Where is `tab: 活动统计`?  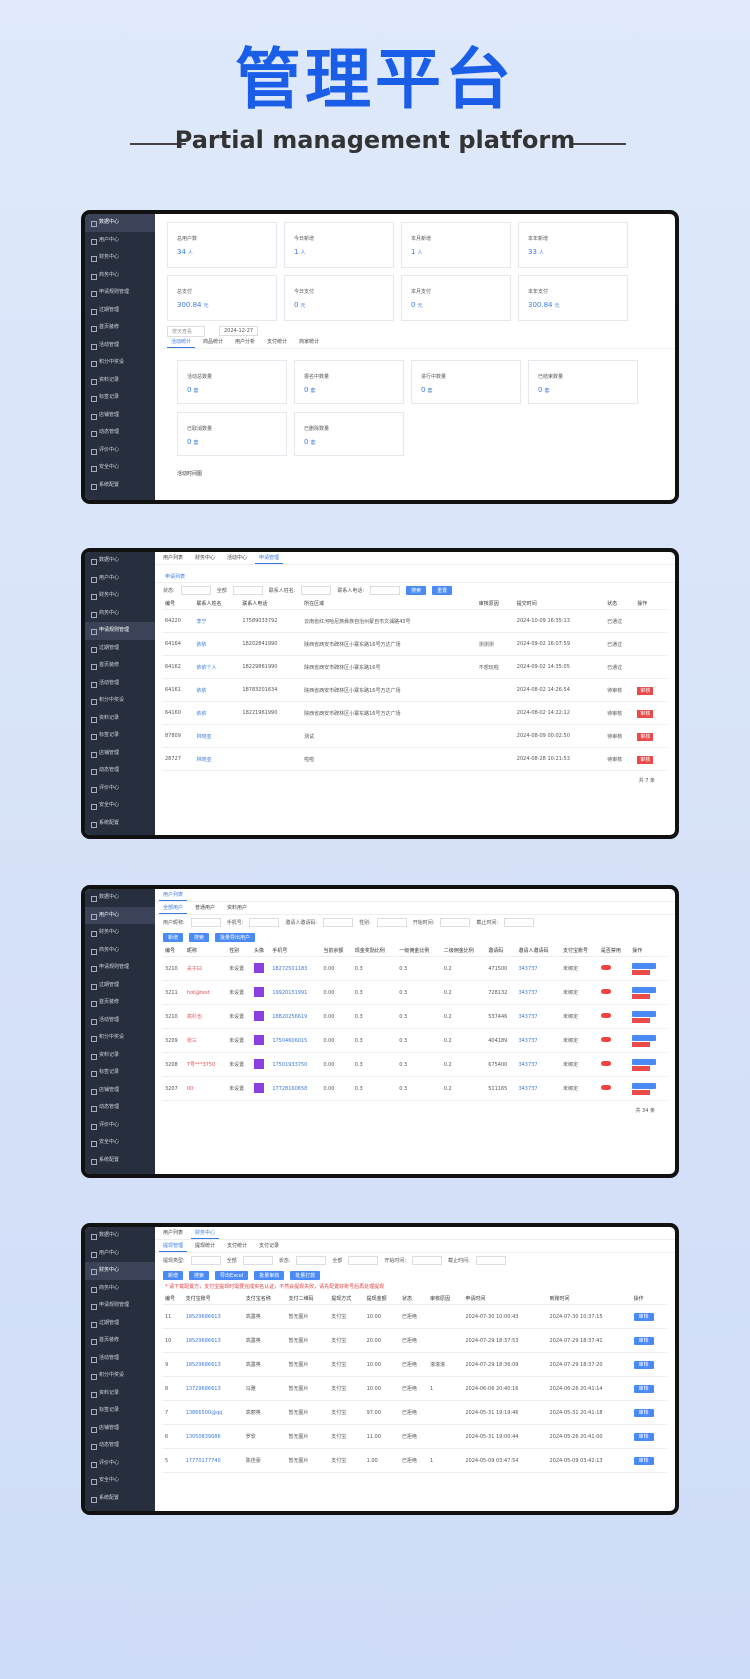 tab: 活动统计 is located at coordinates (181, 342).